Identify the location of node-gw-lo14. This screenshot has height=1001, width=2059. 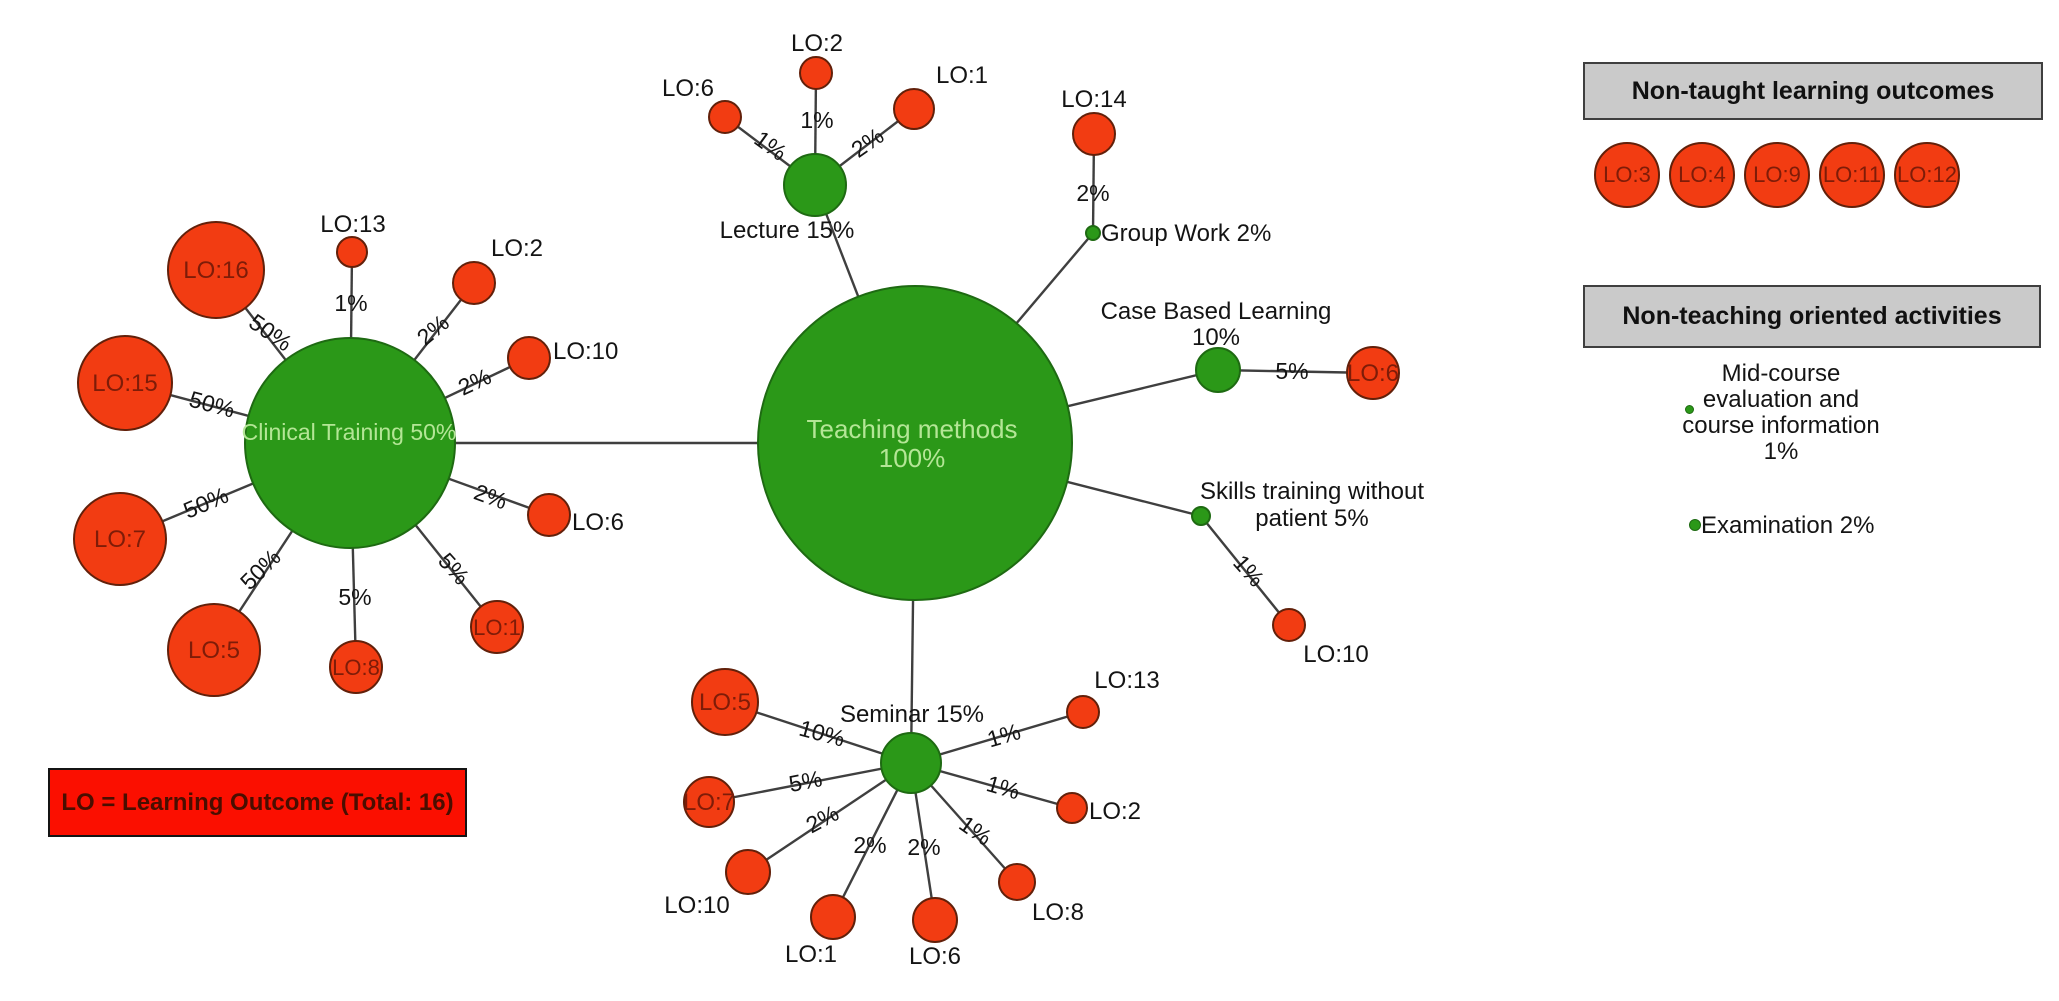
(1094, 134).